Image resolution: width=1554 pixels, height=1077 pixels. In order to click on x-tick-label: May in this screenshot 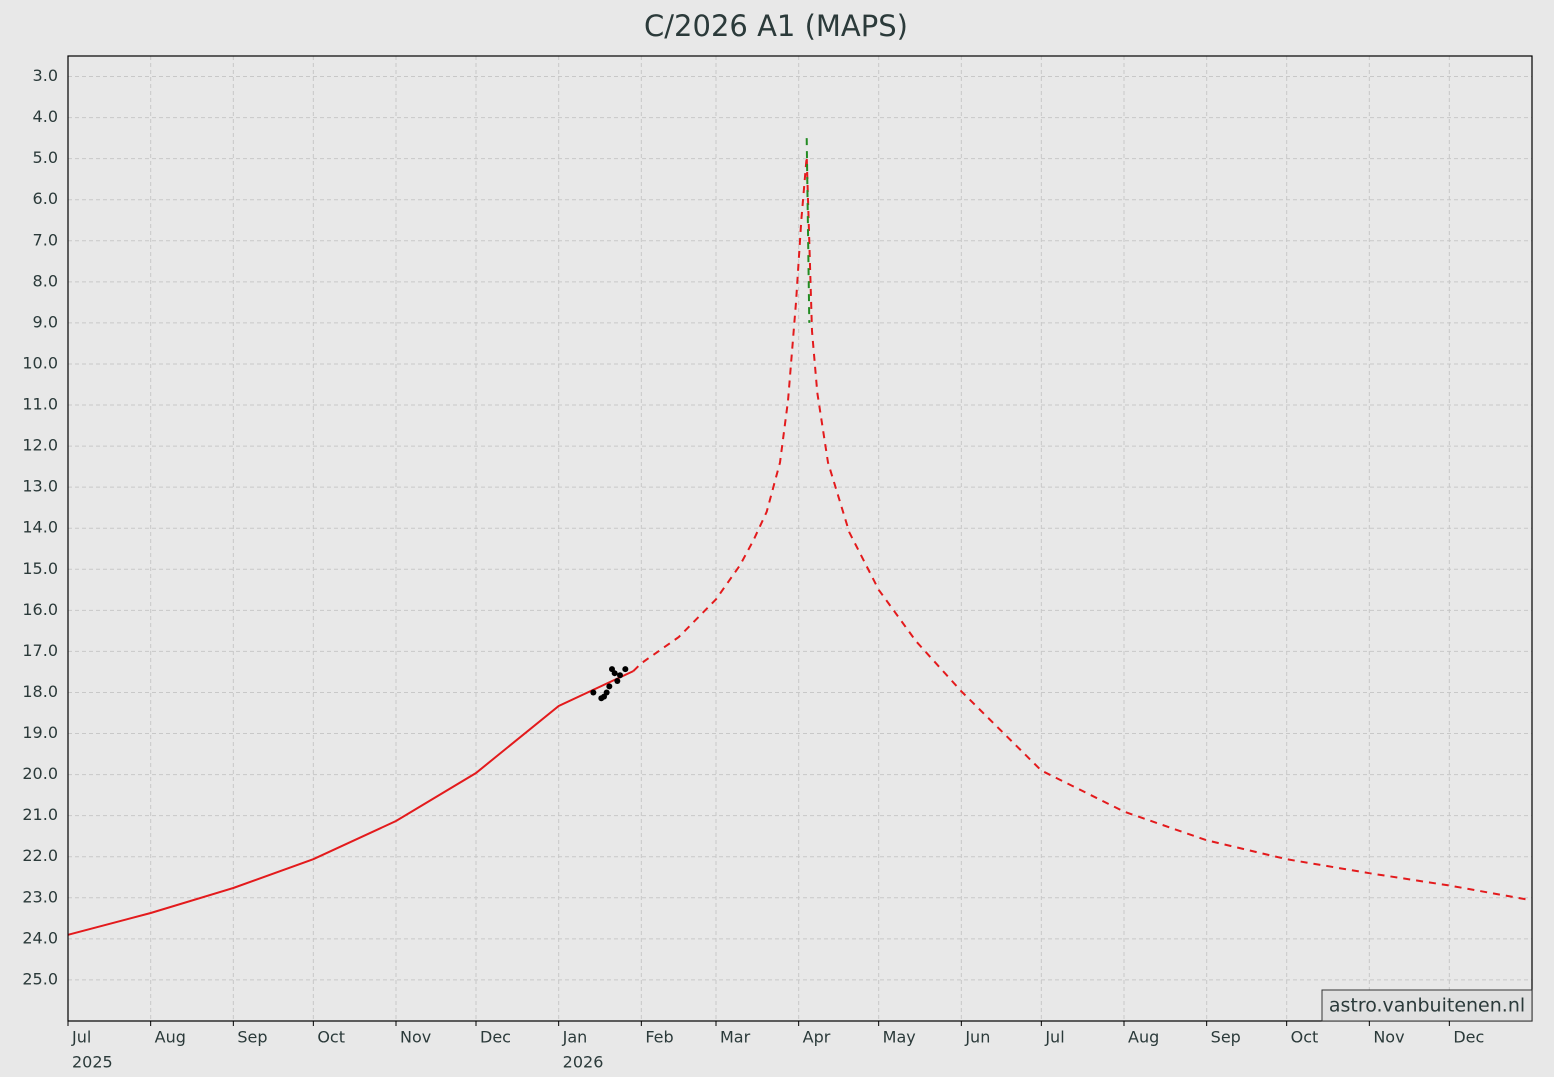, I will do `click(899, 1037)`.